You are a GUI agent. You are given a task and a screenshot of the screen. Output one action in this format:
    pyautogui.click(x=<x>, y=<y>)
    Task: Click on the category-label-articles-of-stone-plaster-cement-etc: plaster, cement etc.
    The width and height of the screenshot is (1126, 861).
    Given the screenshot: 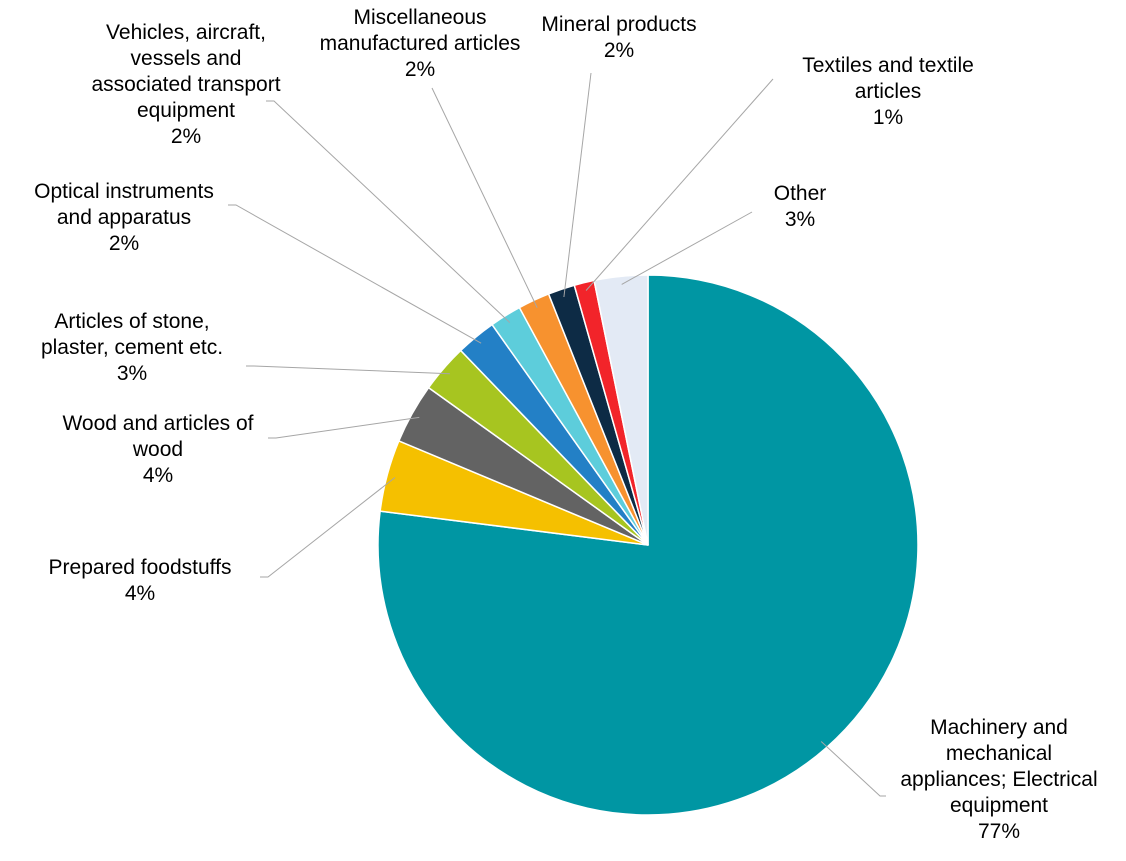 What is the action you would take?
    pyautogui.click(x=132, y=347)
    